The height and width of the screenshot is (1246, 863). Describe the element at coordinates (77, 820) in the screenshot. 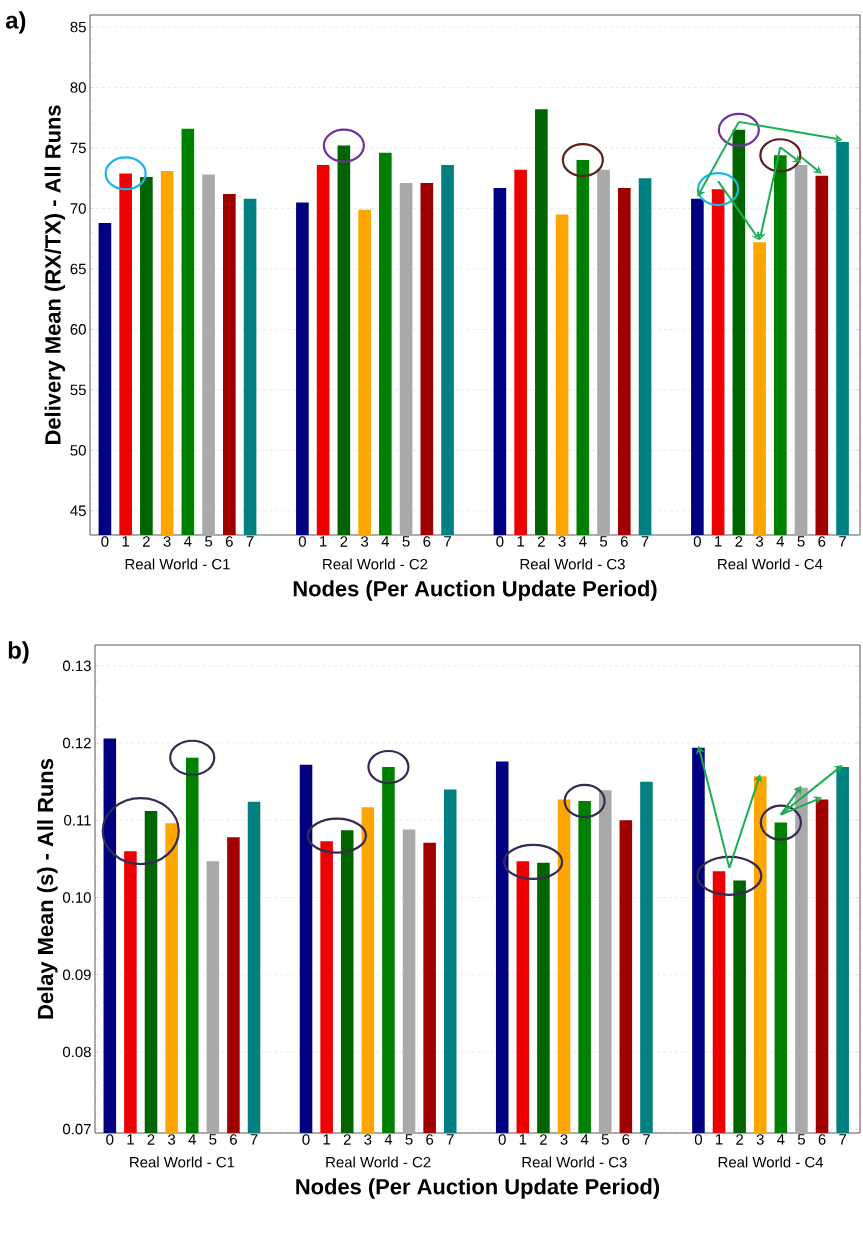

I see `y-tick-label: 0.11` at that location.